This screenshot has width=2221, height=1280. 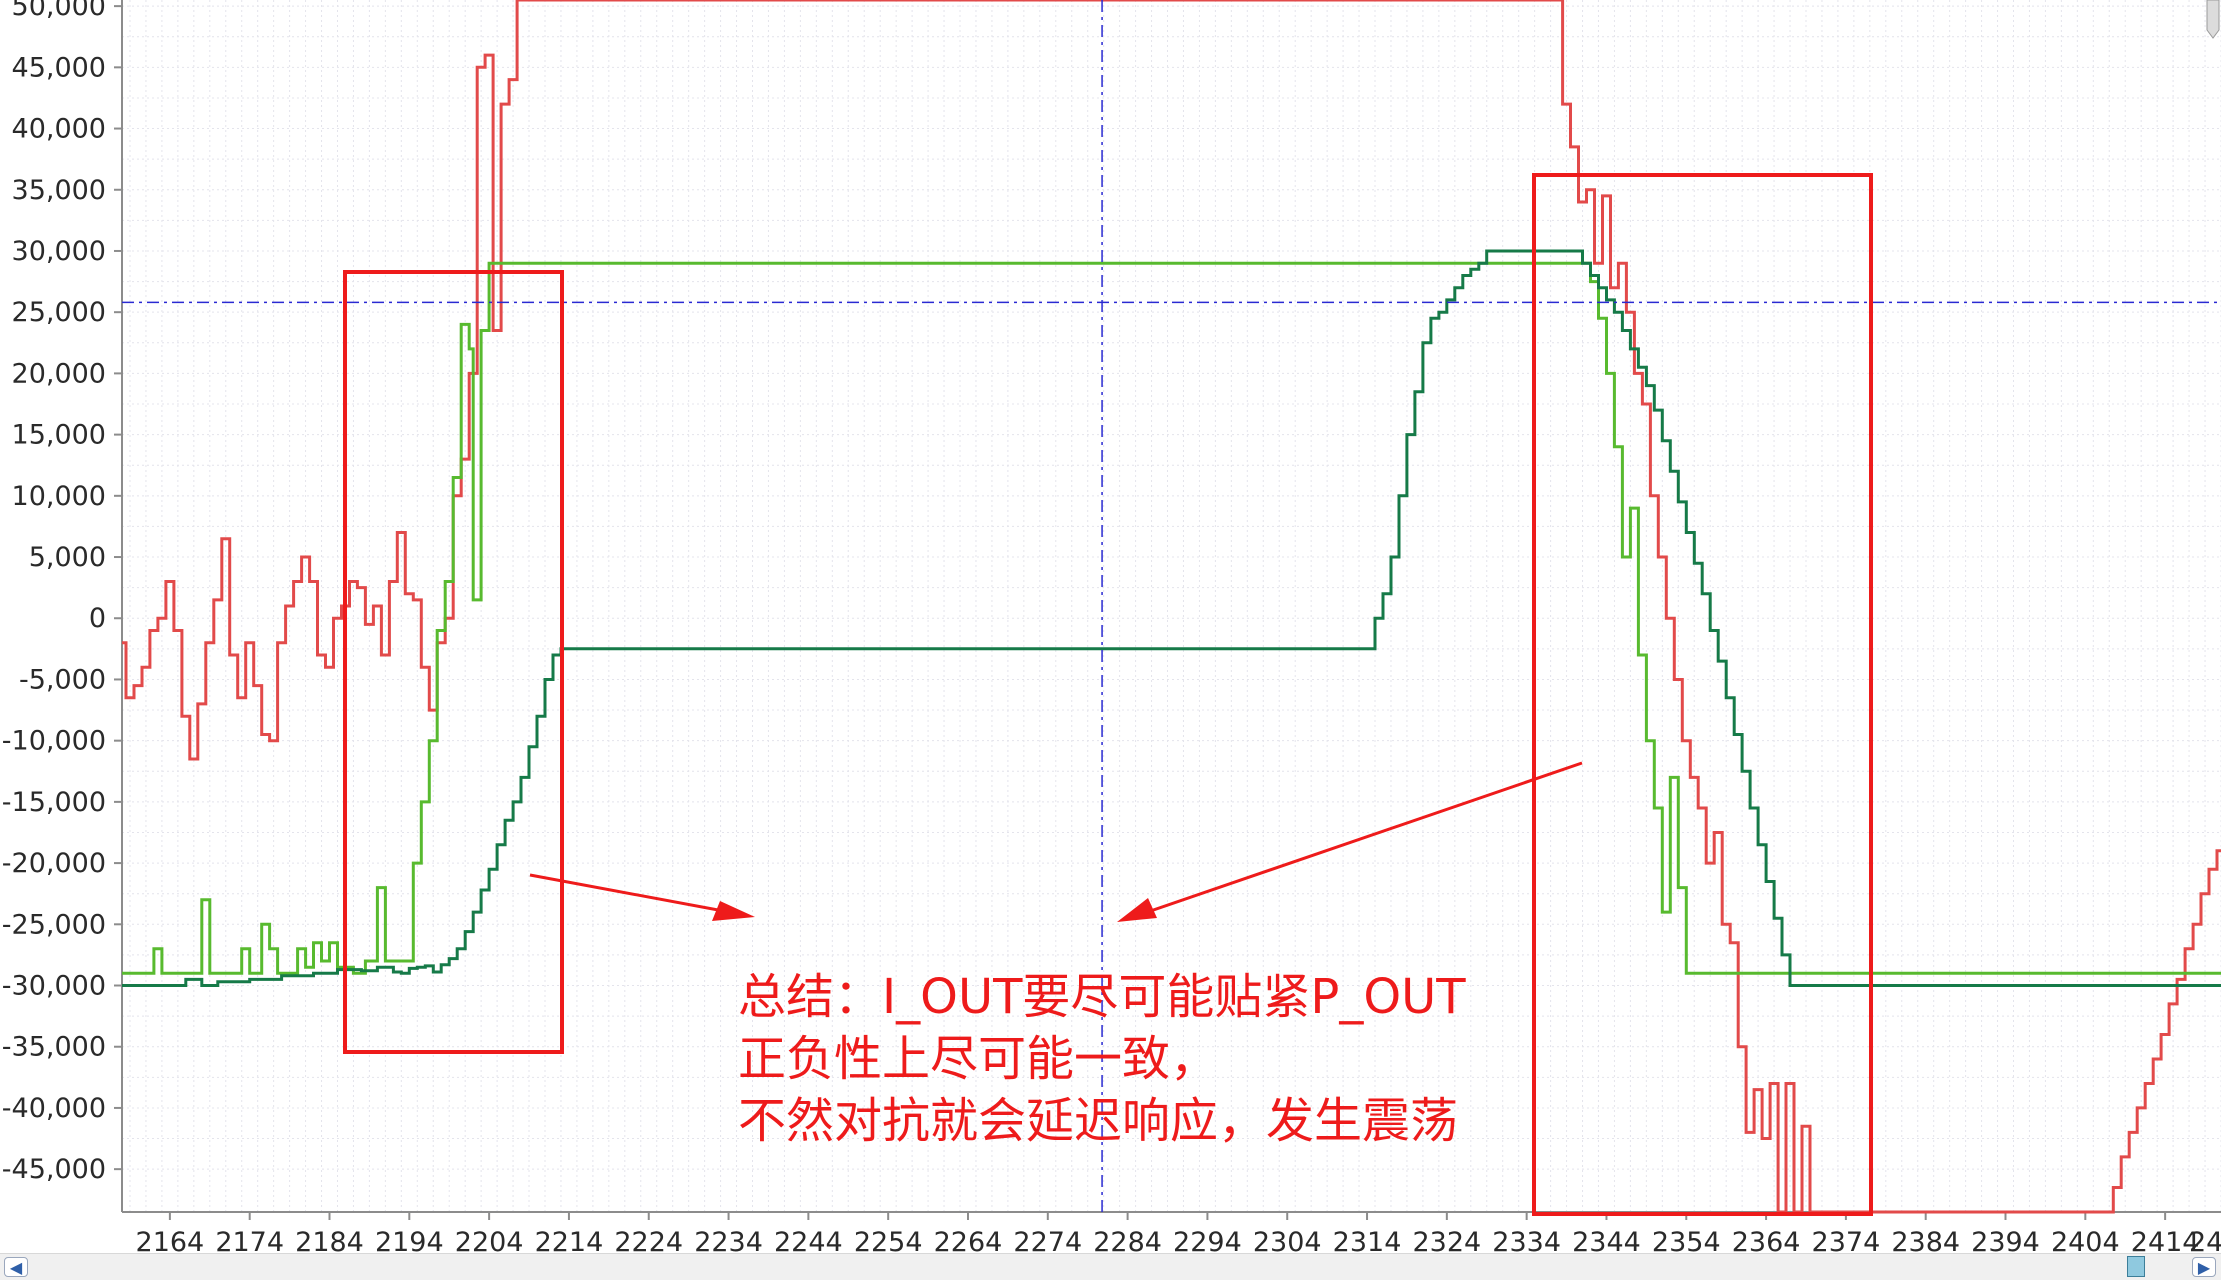 What do you see at coordinates (16, 1267) in the screenshot?
I see `scroll-left-arrow-icon: ◀` at bounding box center [16, 1267].